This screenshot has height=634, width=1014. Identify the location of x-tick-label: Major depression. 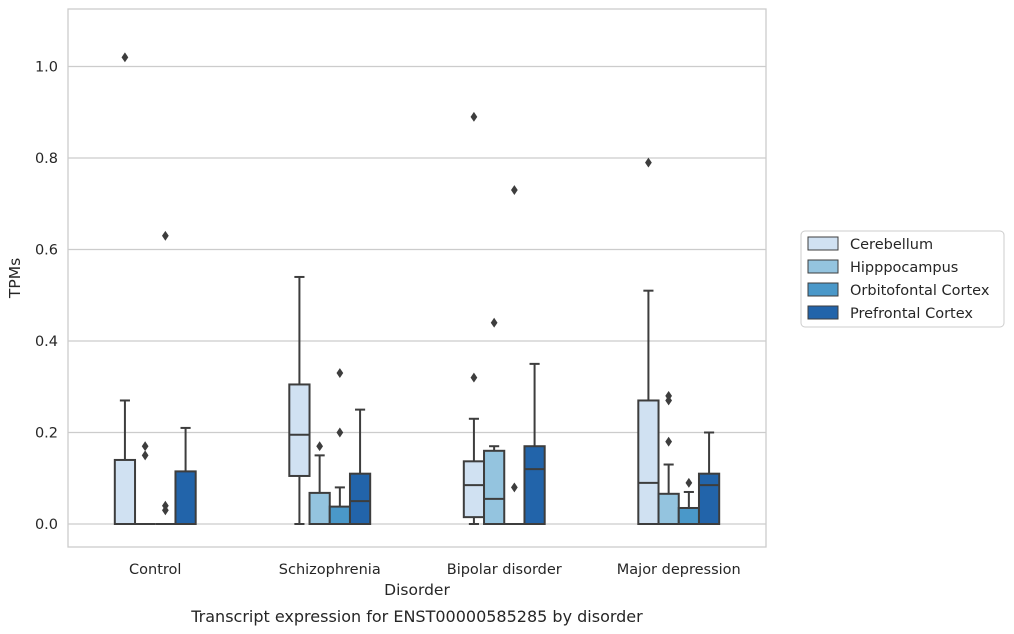
(679, 570).